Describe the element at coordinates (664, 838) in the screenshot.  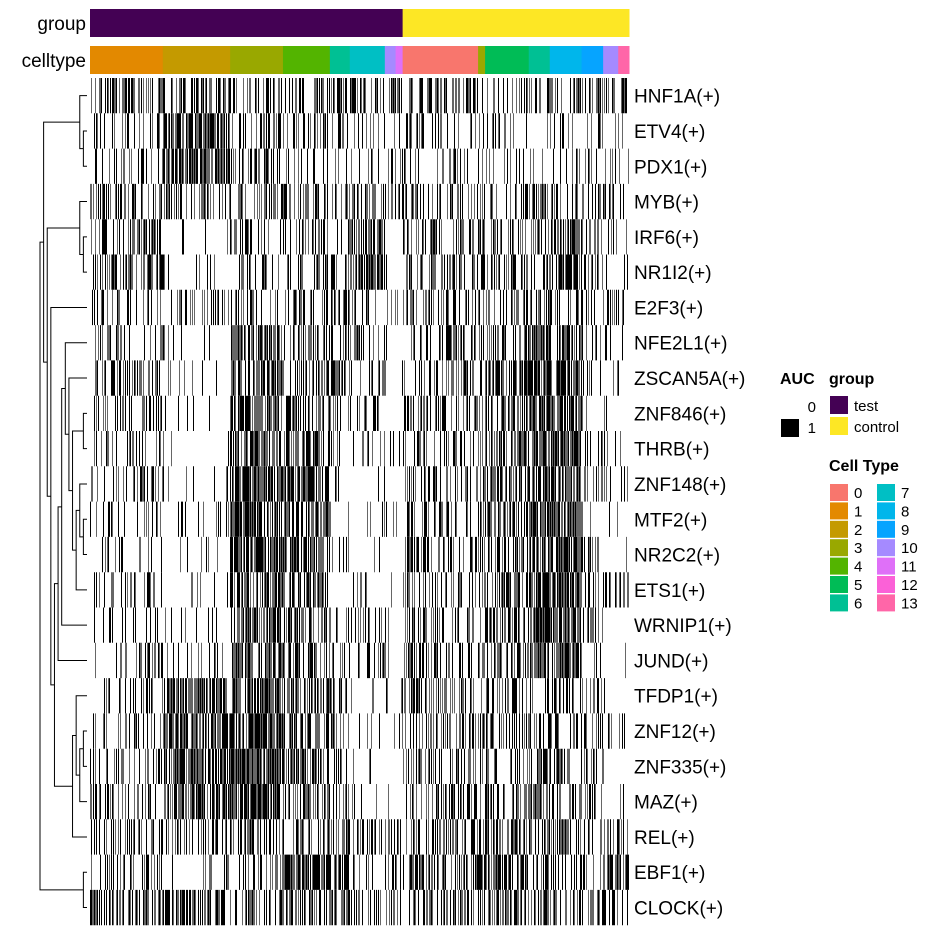
I see `row-label: REL(+)` at that location.